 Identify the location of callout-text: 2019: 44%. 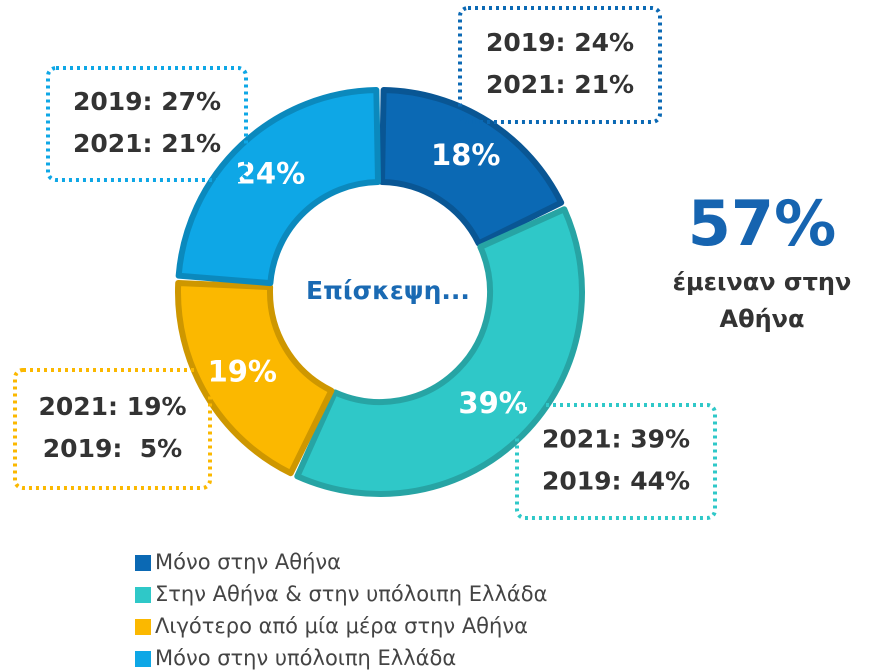
(616, 481).